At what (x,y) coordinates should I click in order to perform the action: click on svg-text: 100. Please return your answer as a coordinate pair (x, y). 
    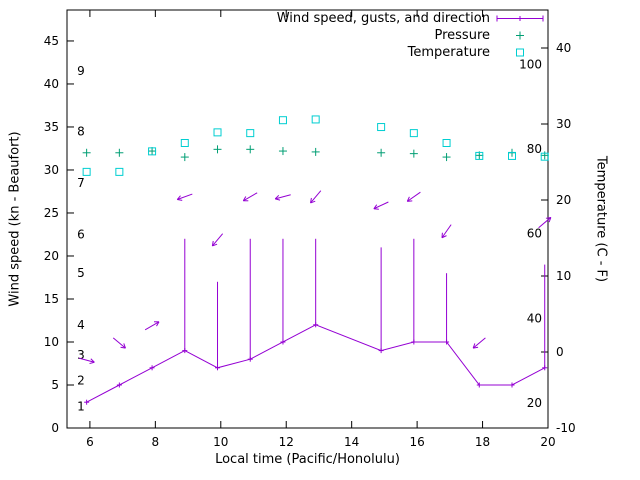
    Looking at the image, I should click on (530, 65).